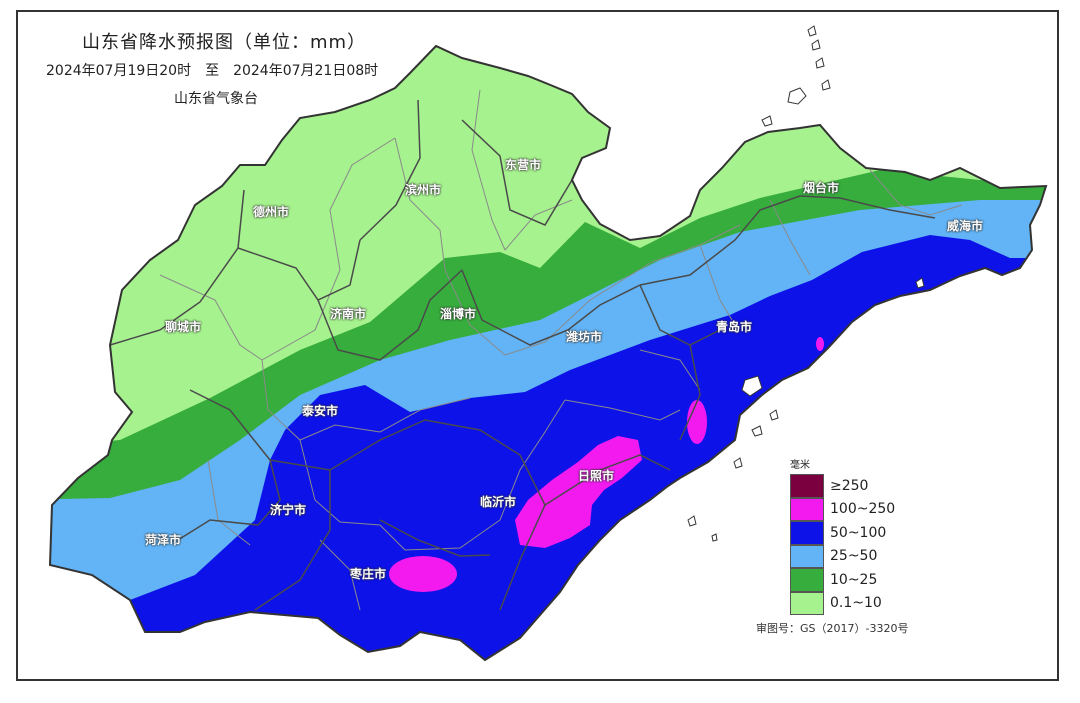  Describe the element at coordinates (271, 212) in the screenshot. I see `city-label-dezhou: 德州市` at that location.